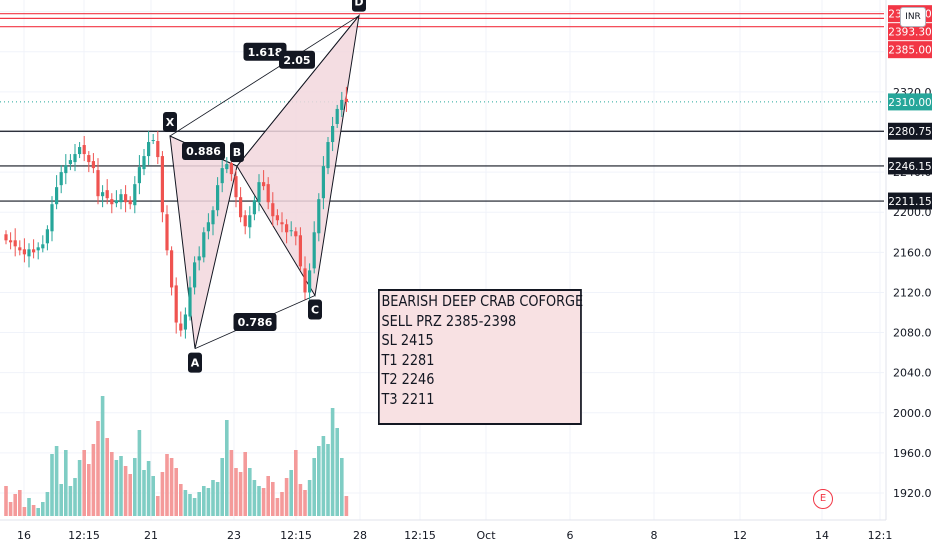 This screenshot has height=550, width=932. I want to click on x-tick-label: Oct, so click(486, 535).